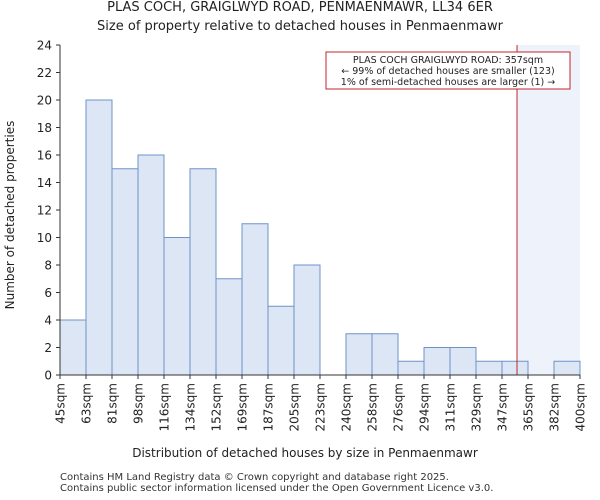 This screenshot has width=600, height=500. I want to click on y-tick-label: 0, so click(48, 376).